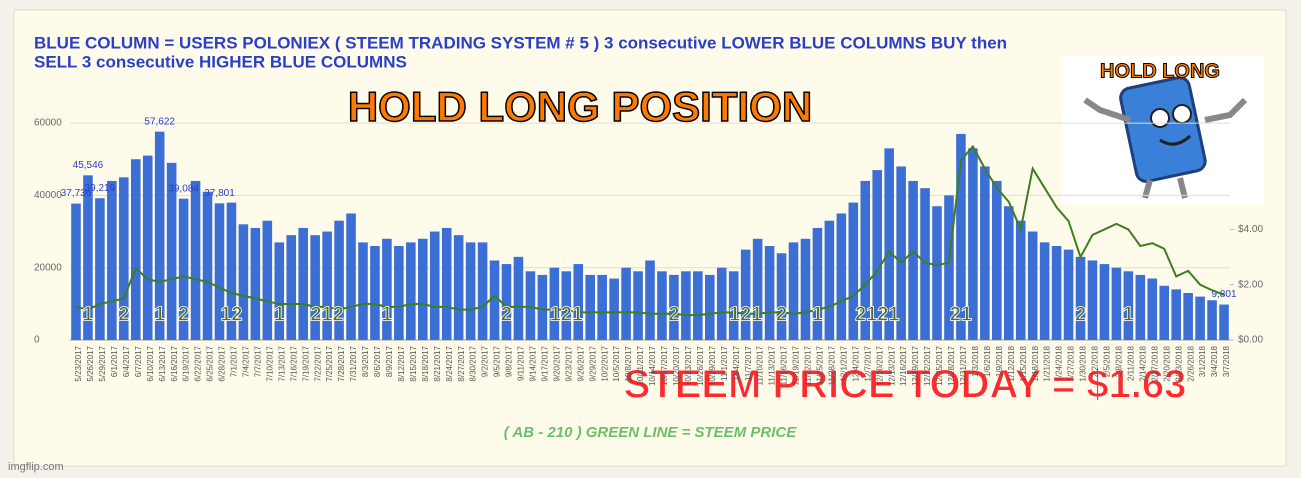 This screenshot has height=478, width=1301. What do you see at coordinates (497, 361) in the screenshot?
I see `x-tick-label: 9/5/2017` at bounding box center [497, 361].